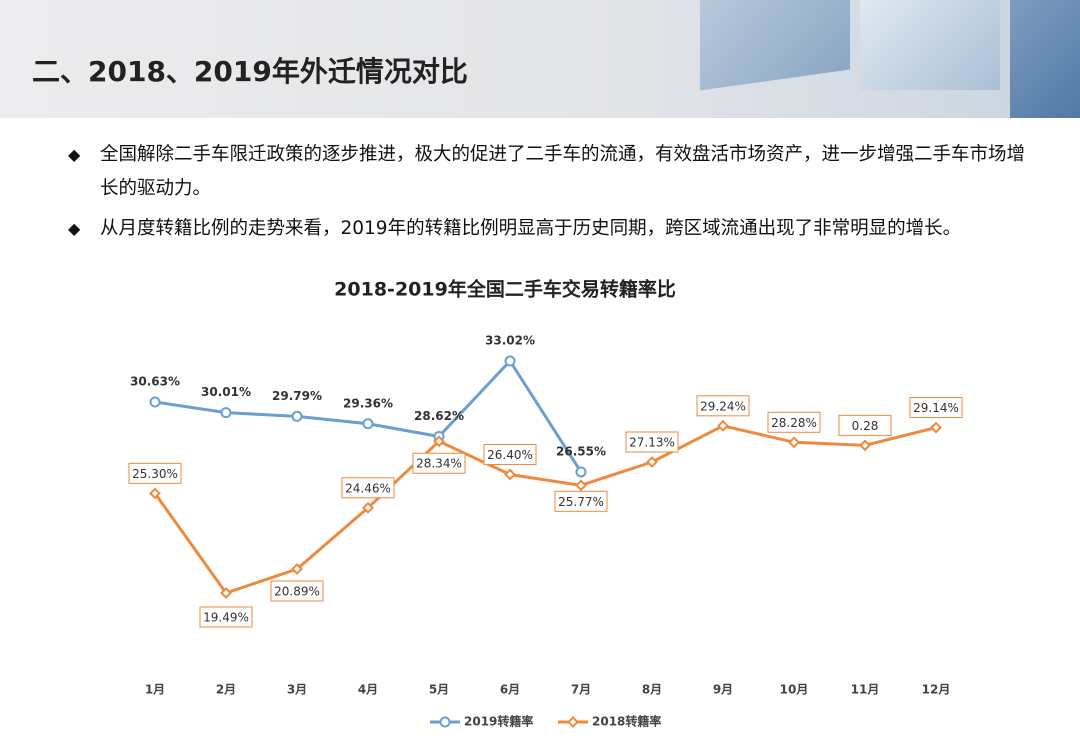 The image size is (1080, 738). I want to click on data-label-box: 25.30%, so click(155, 473).